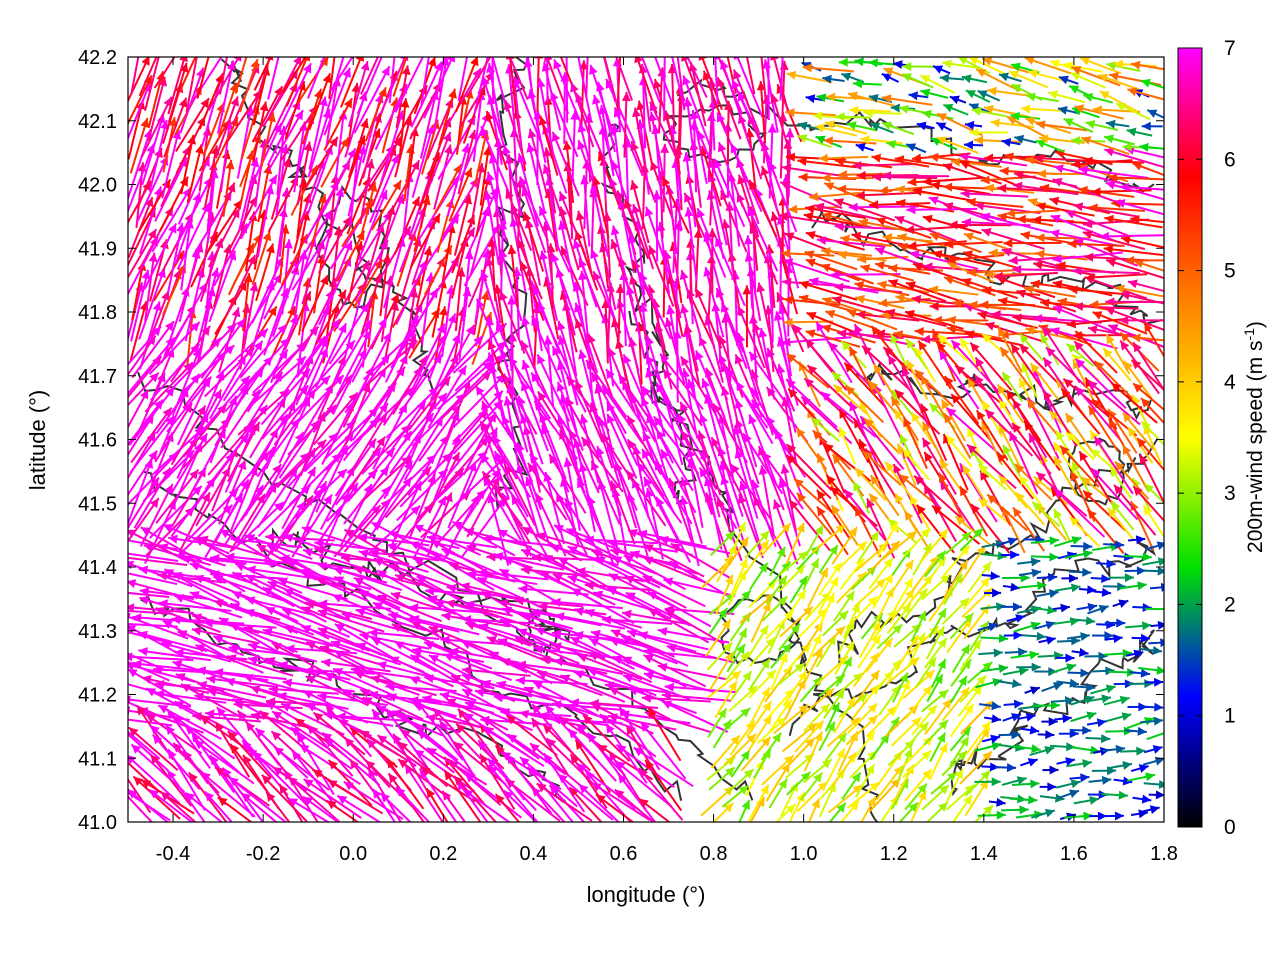 Image resolution: width=1280 pixels, height=960 pixels. I want to click on colorbar-tick-label: 5, so click(1230, 271).